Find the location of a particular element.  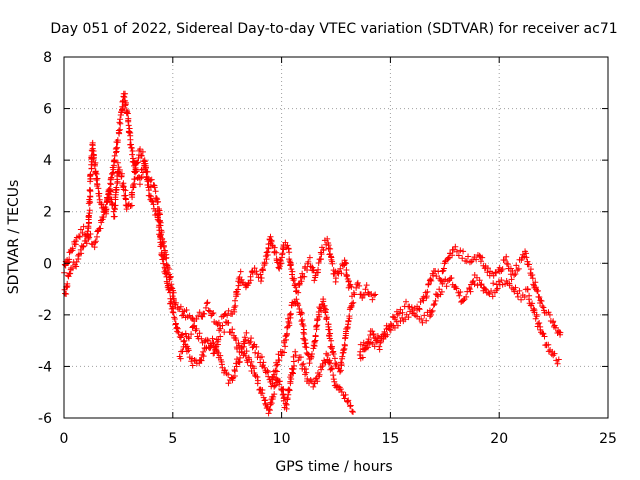

y-tick-label: -2 is located at coordinates (45, 316).